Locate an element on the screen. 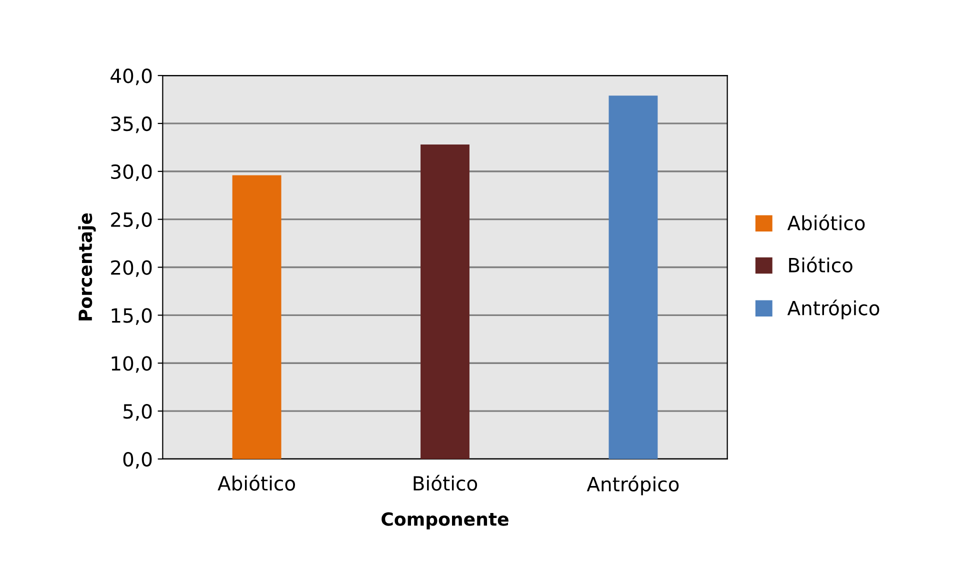 The image size is (957, 581). y-tick-label: 20,0 is located at coordinates (131, 268).